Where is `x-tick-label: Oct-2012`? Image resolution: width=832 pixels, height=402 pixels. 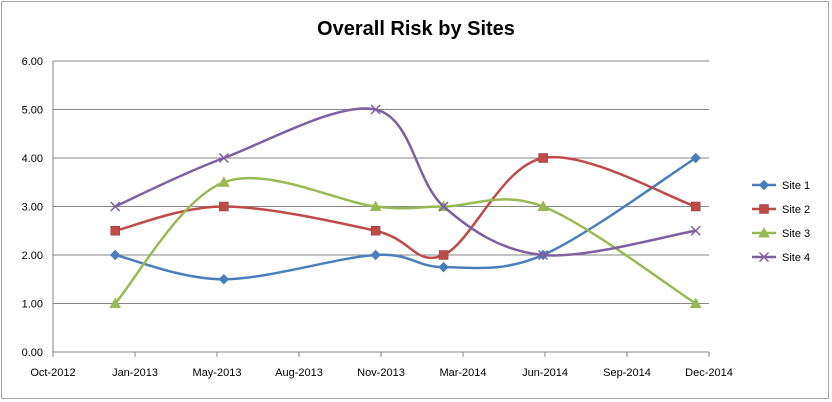 x-tick-label: Oct-2012 is located at coordinates (52, 373).